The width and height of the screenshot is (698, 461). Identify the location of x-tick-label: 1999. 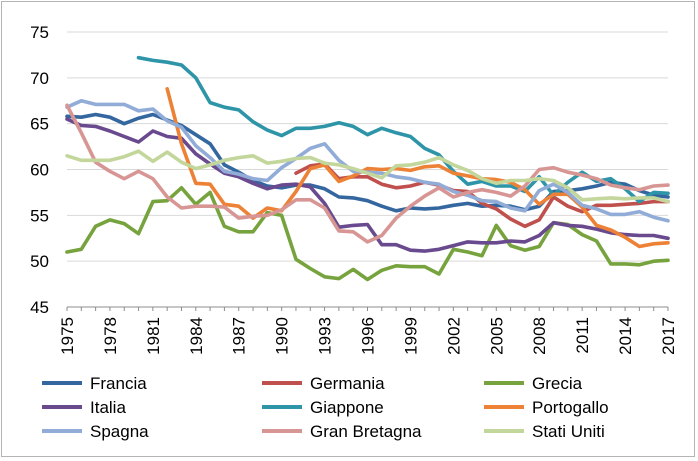
(410, 336).